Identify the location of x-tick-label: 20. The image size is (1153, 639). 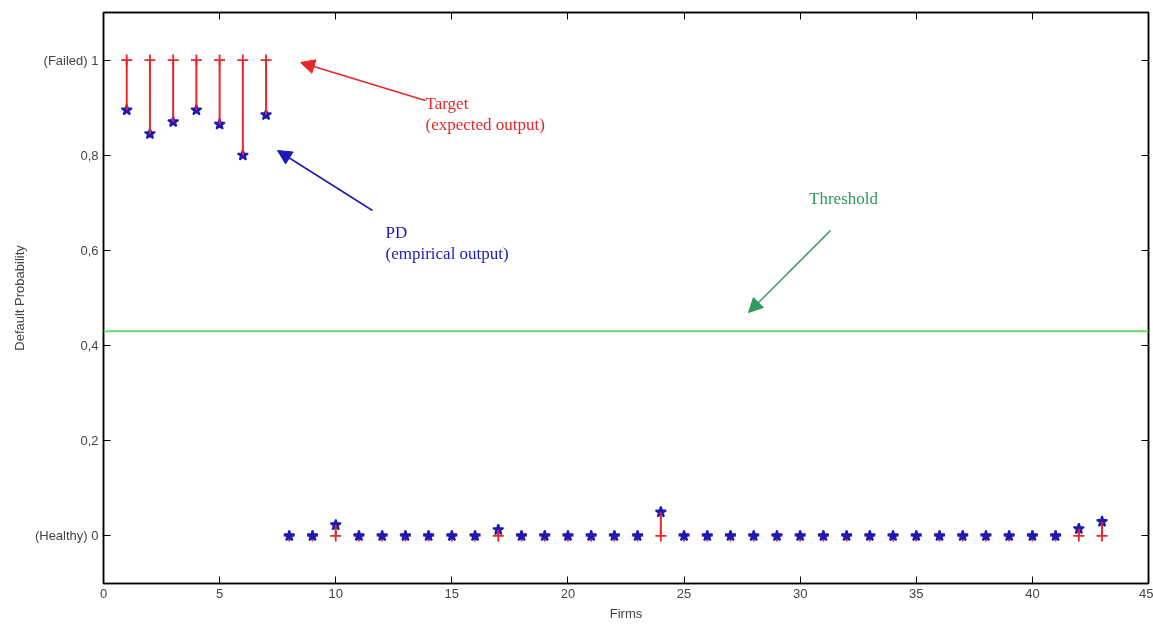
(568, 593).